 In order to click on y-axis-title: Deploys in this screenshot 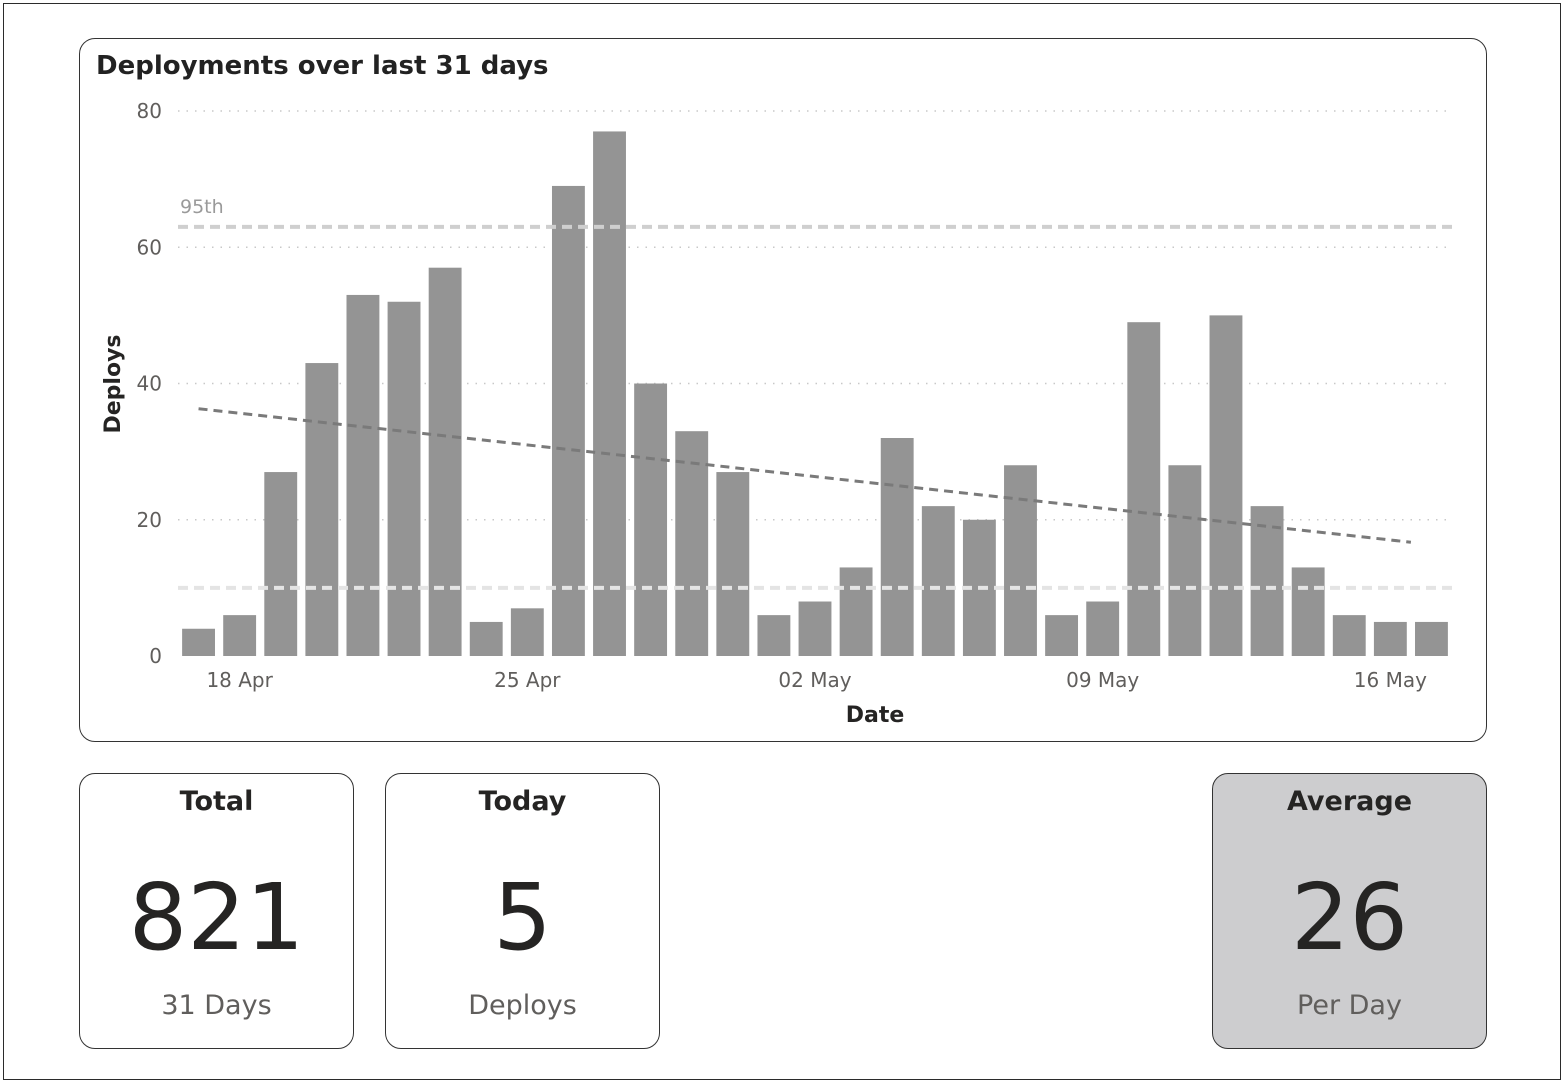, I will do `click(113, 383)`.